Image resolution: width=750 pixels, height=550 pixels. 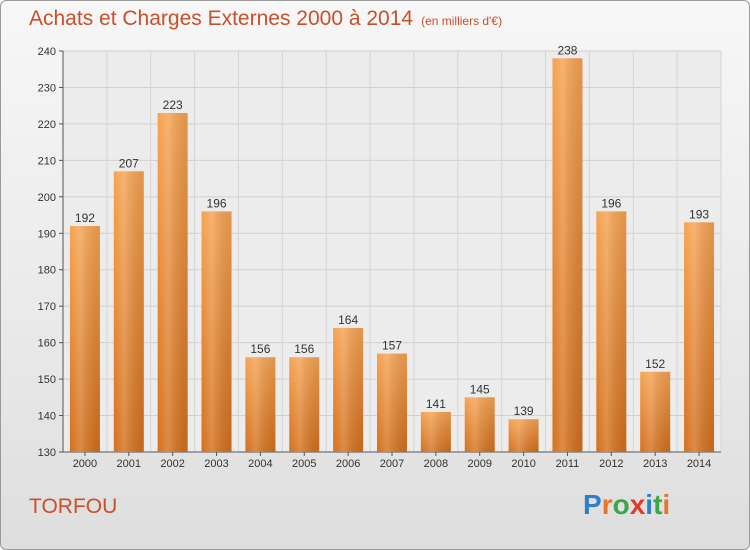 What do you see at coordinates (392, 464) in the screenshot?
I see `x-tick-label: 2007` at bounding box center [392, 464].